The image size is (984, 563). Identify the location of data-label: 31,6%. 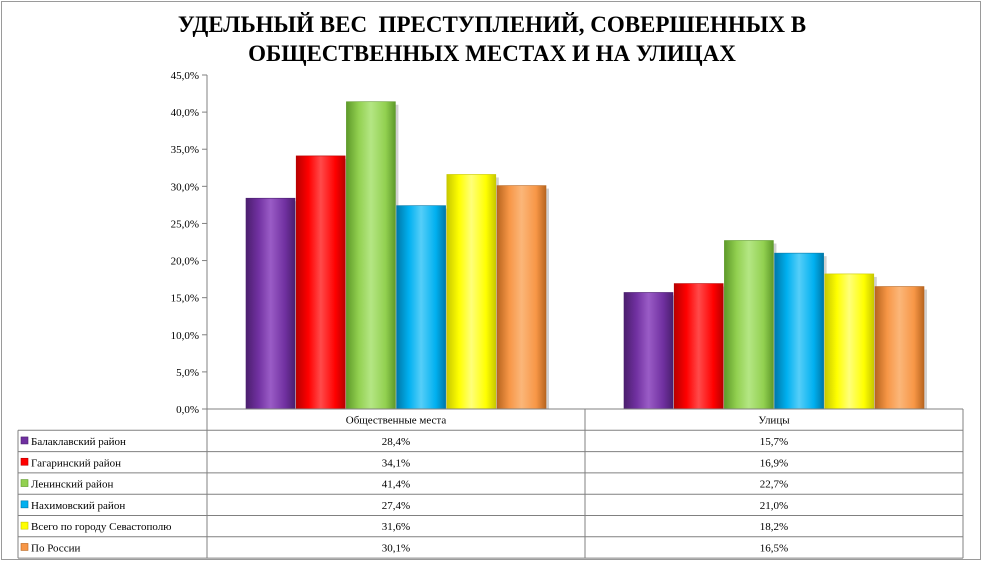
(396, 527).